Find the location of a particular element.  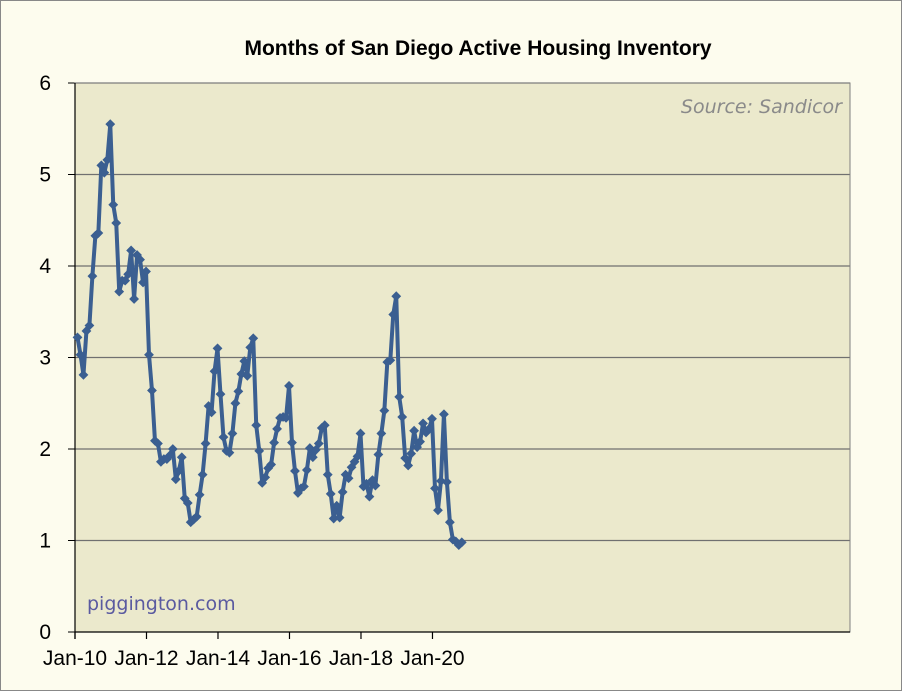

y-tick-label: 1 is located at coordinates (45, 541).